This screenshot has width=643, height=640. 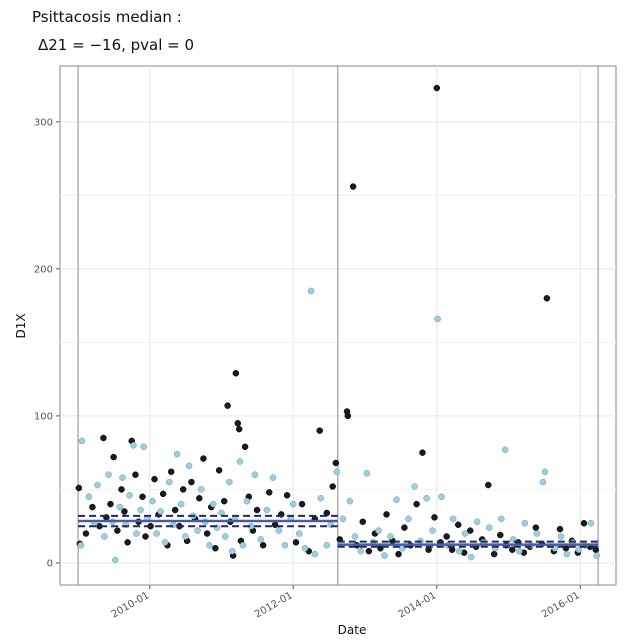 I want to click on y-axis-ticks: 0 100 200 300, so click(x=47, y=343).